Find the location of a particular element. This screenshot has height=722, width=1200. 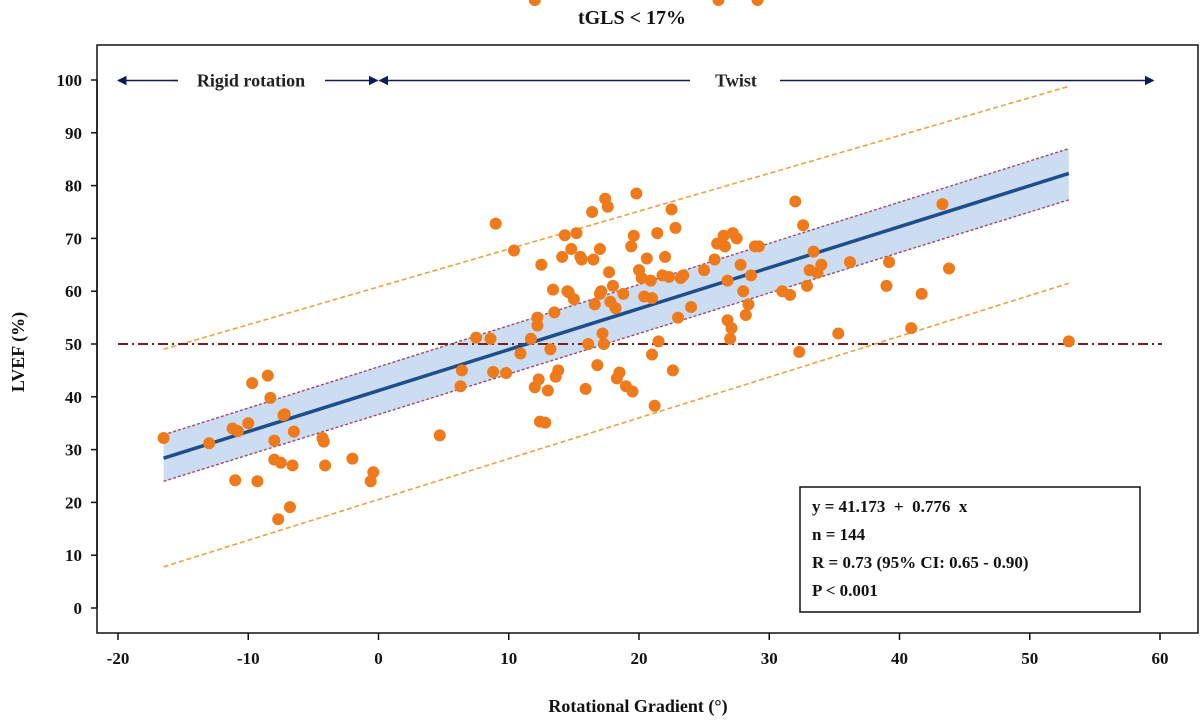

y-tick-label: 40 is located at coordinates (73, 397).